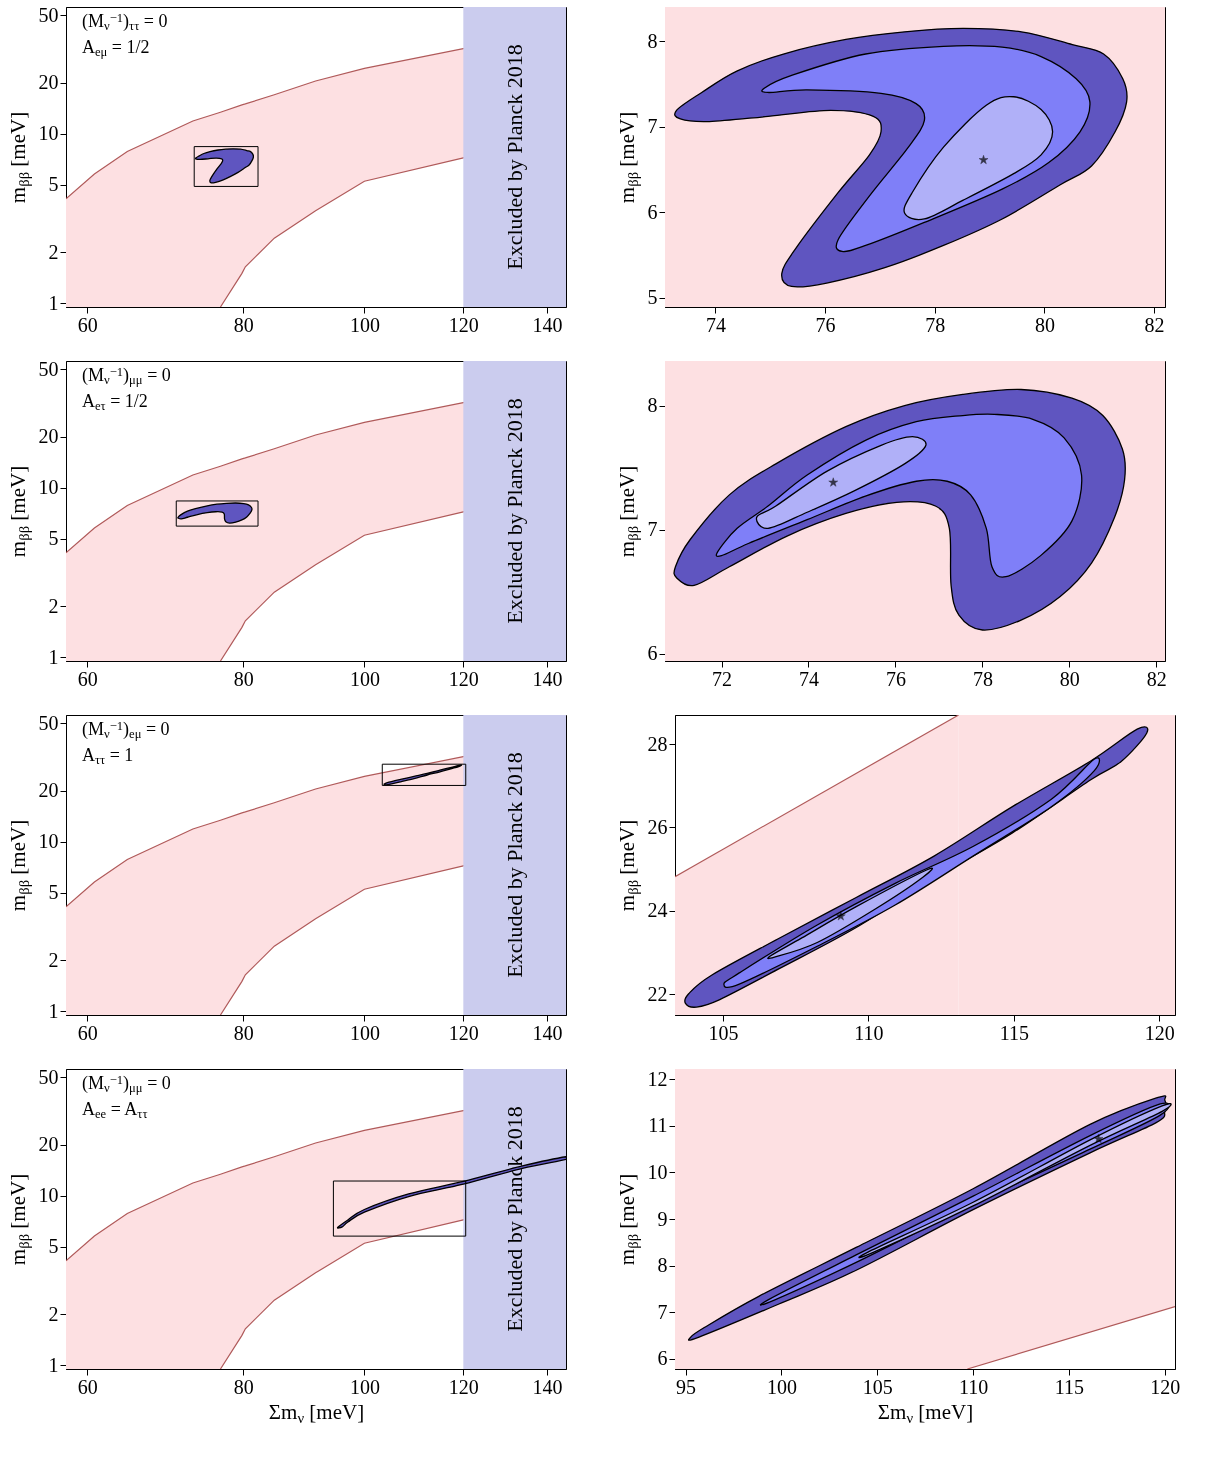 The width and height of the screenshot is (1210, 1466). What do you see at coordinates (108, 756) in the screenshot?
I see `annotation: A$_{ττ}$ = 1` at bounding box center [108, 756].